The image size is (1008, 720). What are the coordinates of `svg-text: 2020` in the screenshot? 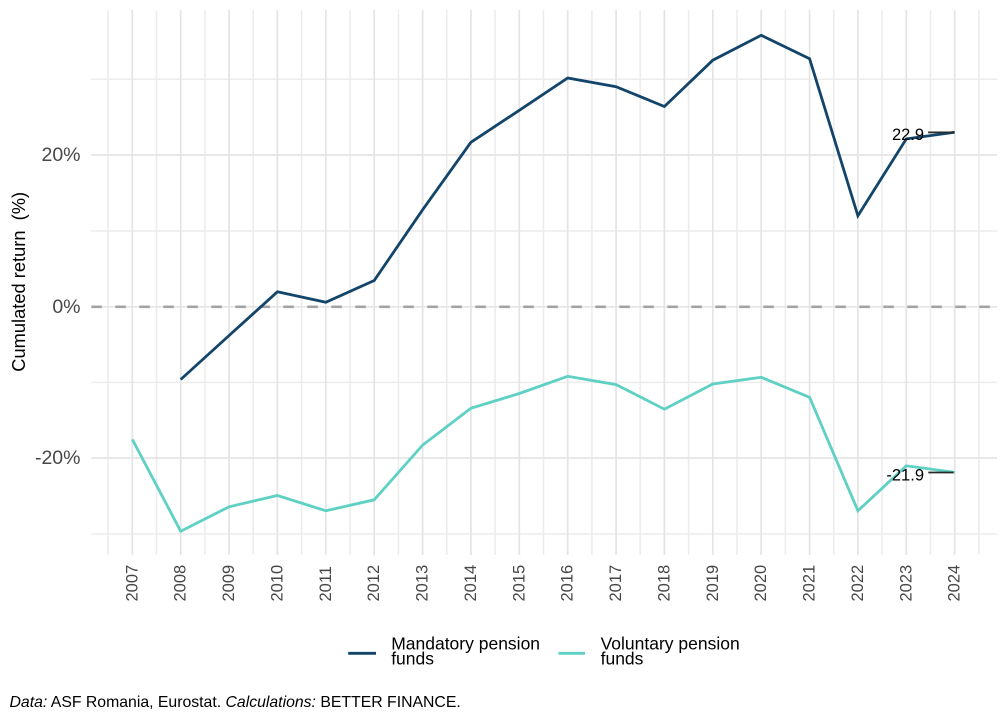 It's located at (761, 583).